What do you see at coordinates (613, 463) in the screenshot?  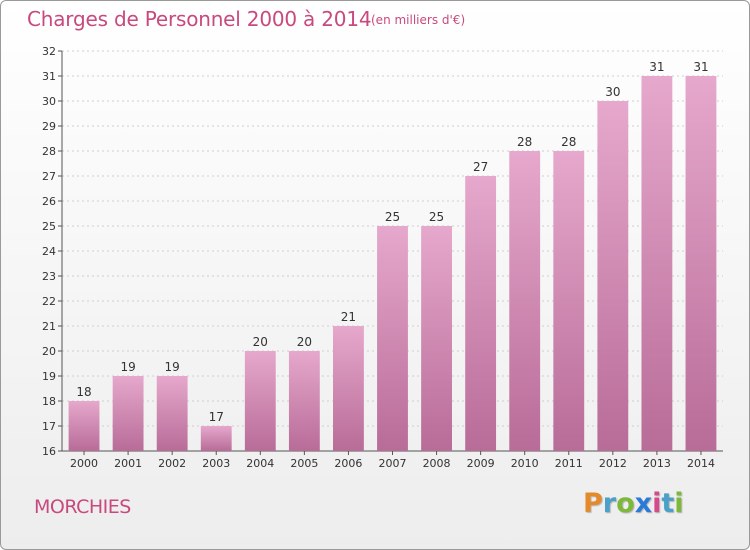 I see `x-tick-label: 2012` at bounding box center [613, 463].